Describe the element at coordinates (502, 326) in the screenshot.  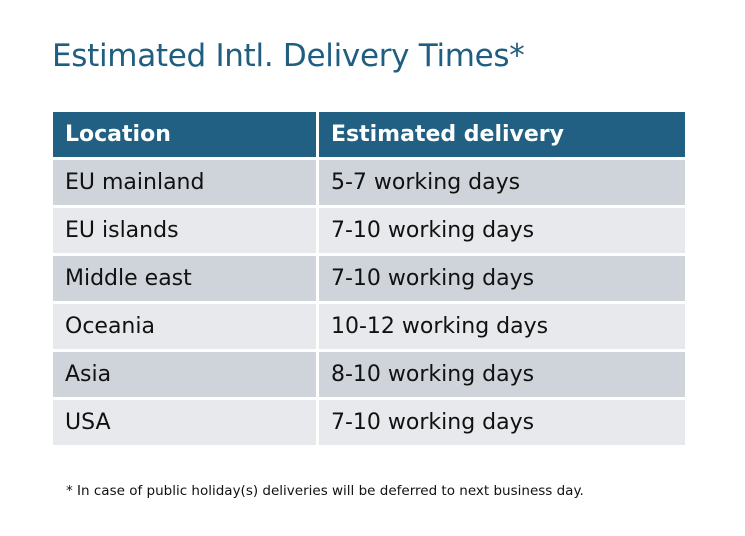
I see `delivery-cell: 10-12 working days` at that location.